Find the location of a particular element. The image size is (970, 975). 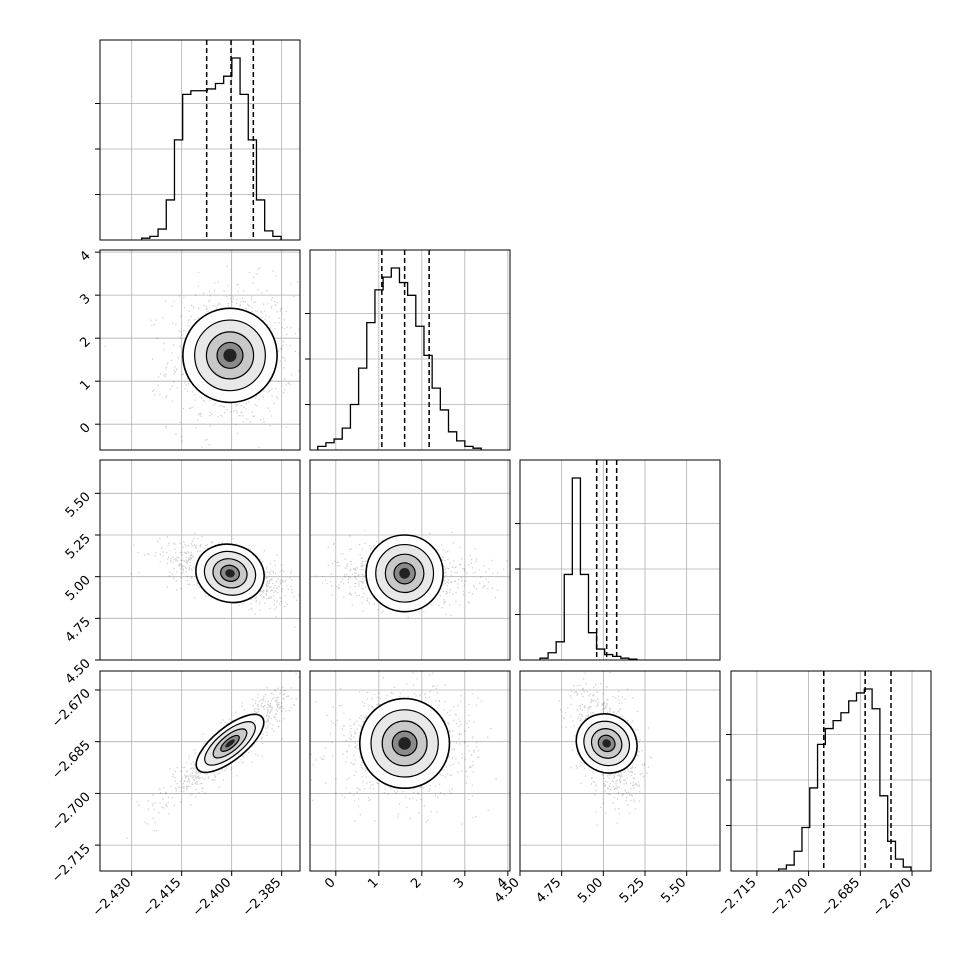

x-tick-label: −2.430 is located at coordinates (112, 897).